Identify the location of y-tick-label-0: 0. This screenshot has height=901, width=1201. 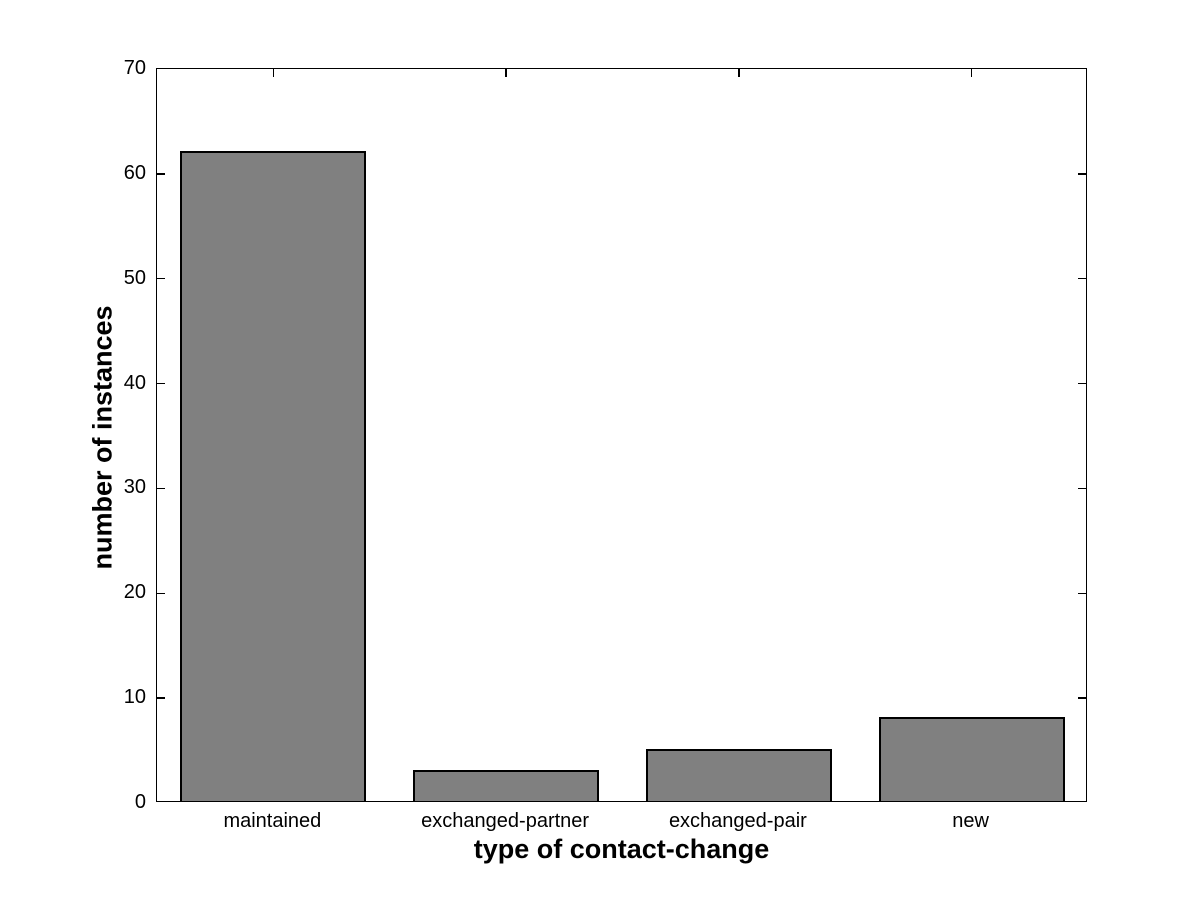
(140, 802).